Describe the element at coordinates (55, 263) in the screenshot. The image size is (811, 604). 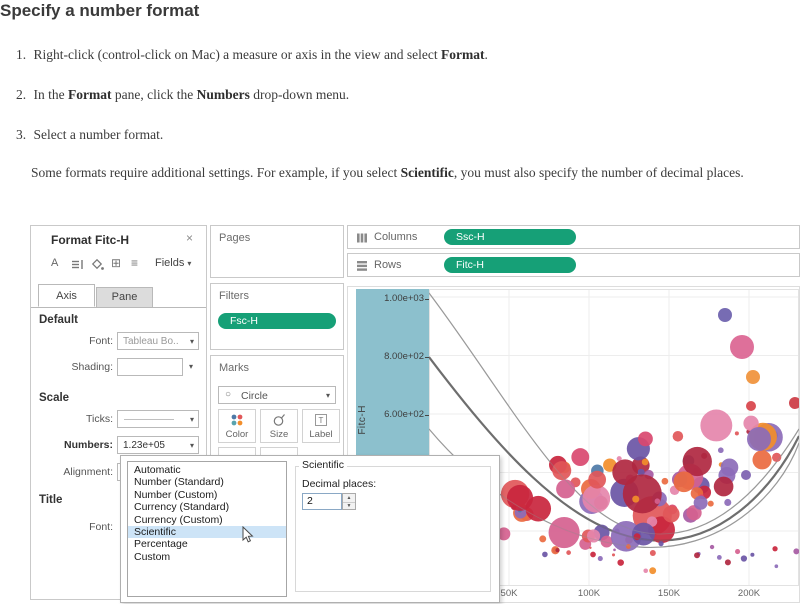
I see `font-format-icon: A` at that location.